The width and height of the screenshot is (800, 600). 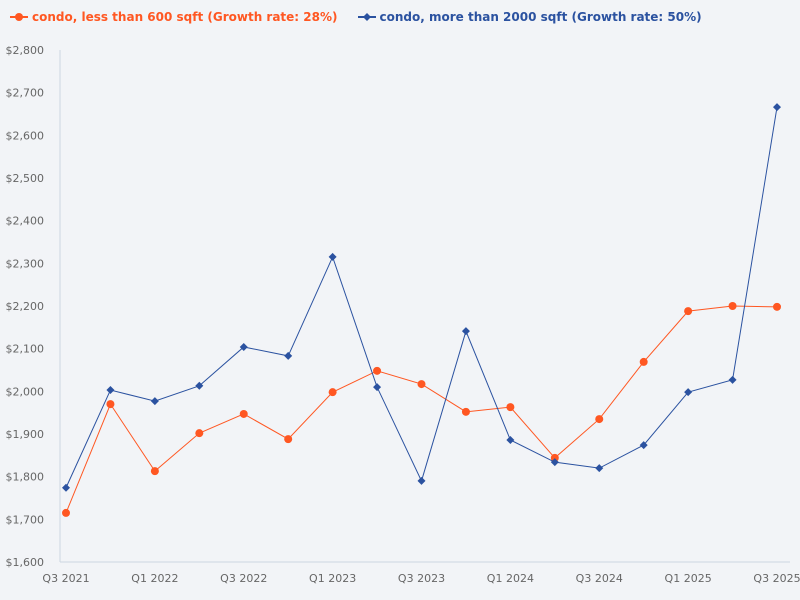 What do you see at coordinates (25, 93) in the screenshot?
I see `y-tick-label: $2,700` at bounding box center [25, 93].